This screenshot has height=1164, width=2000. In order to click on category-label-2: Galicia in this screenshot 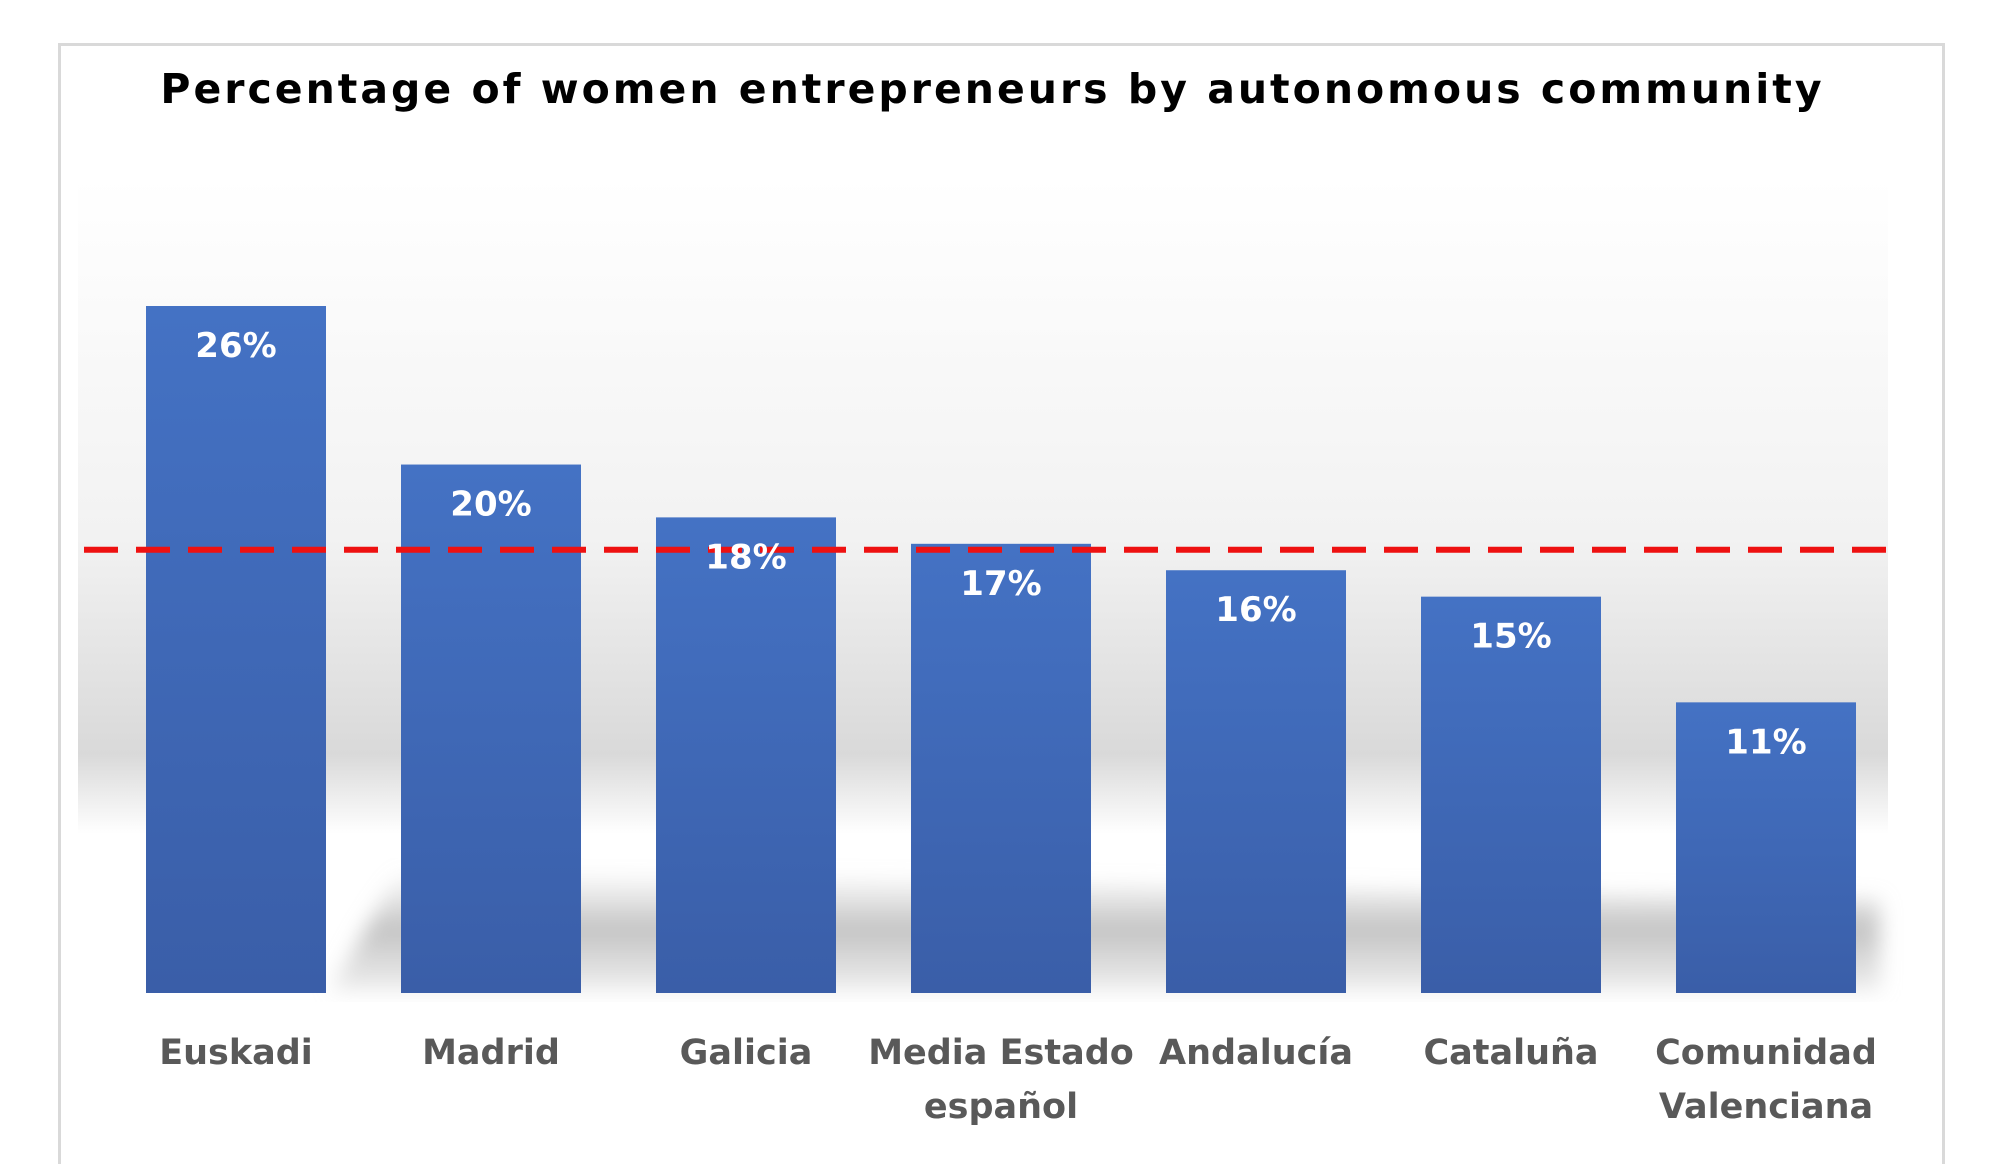, I will do `click(746, 1053)`.